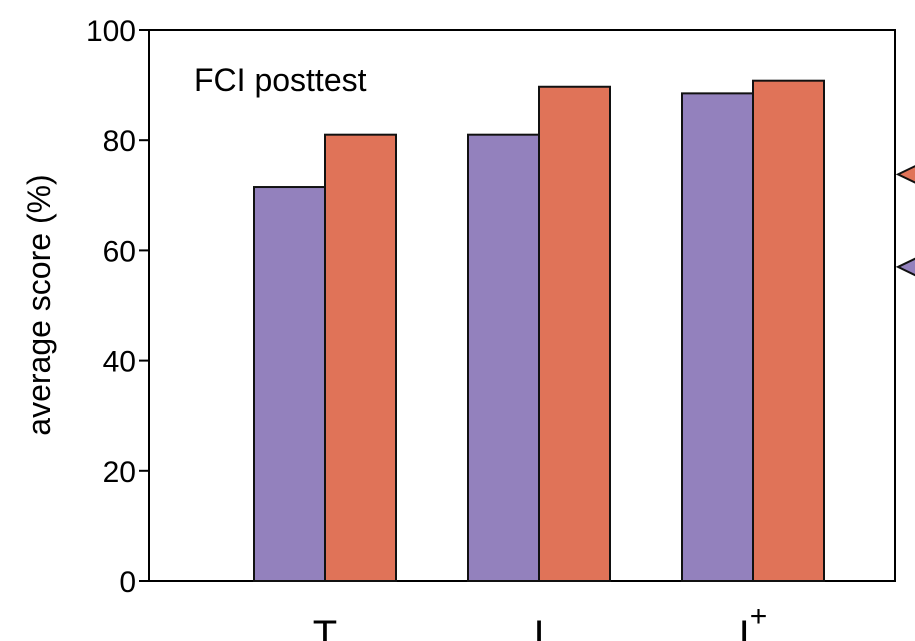  What do you see at coordinates (119, 472) in the screenshot?
I see `y-tick-label: 20` at bounding box center [119, 472].